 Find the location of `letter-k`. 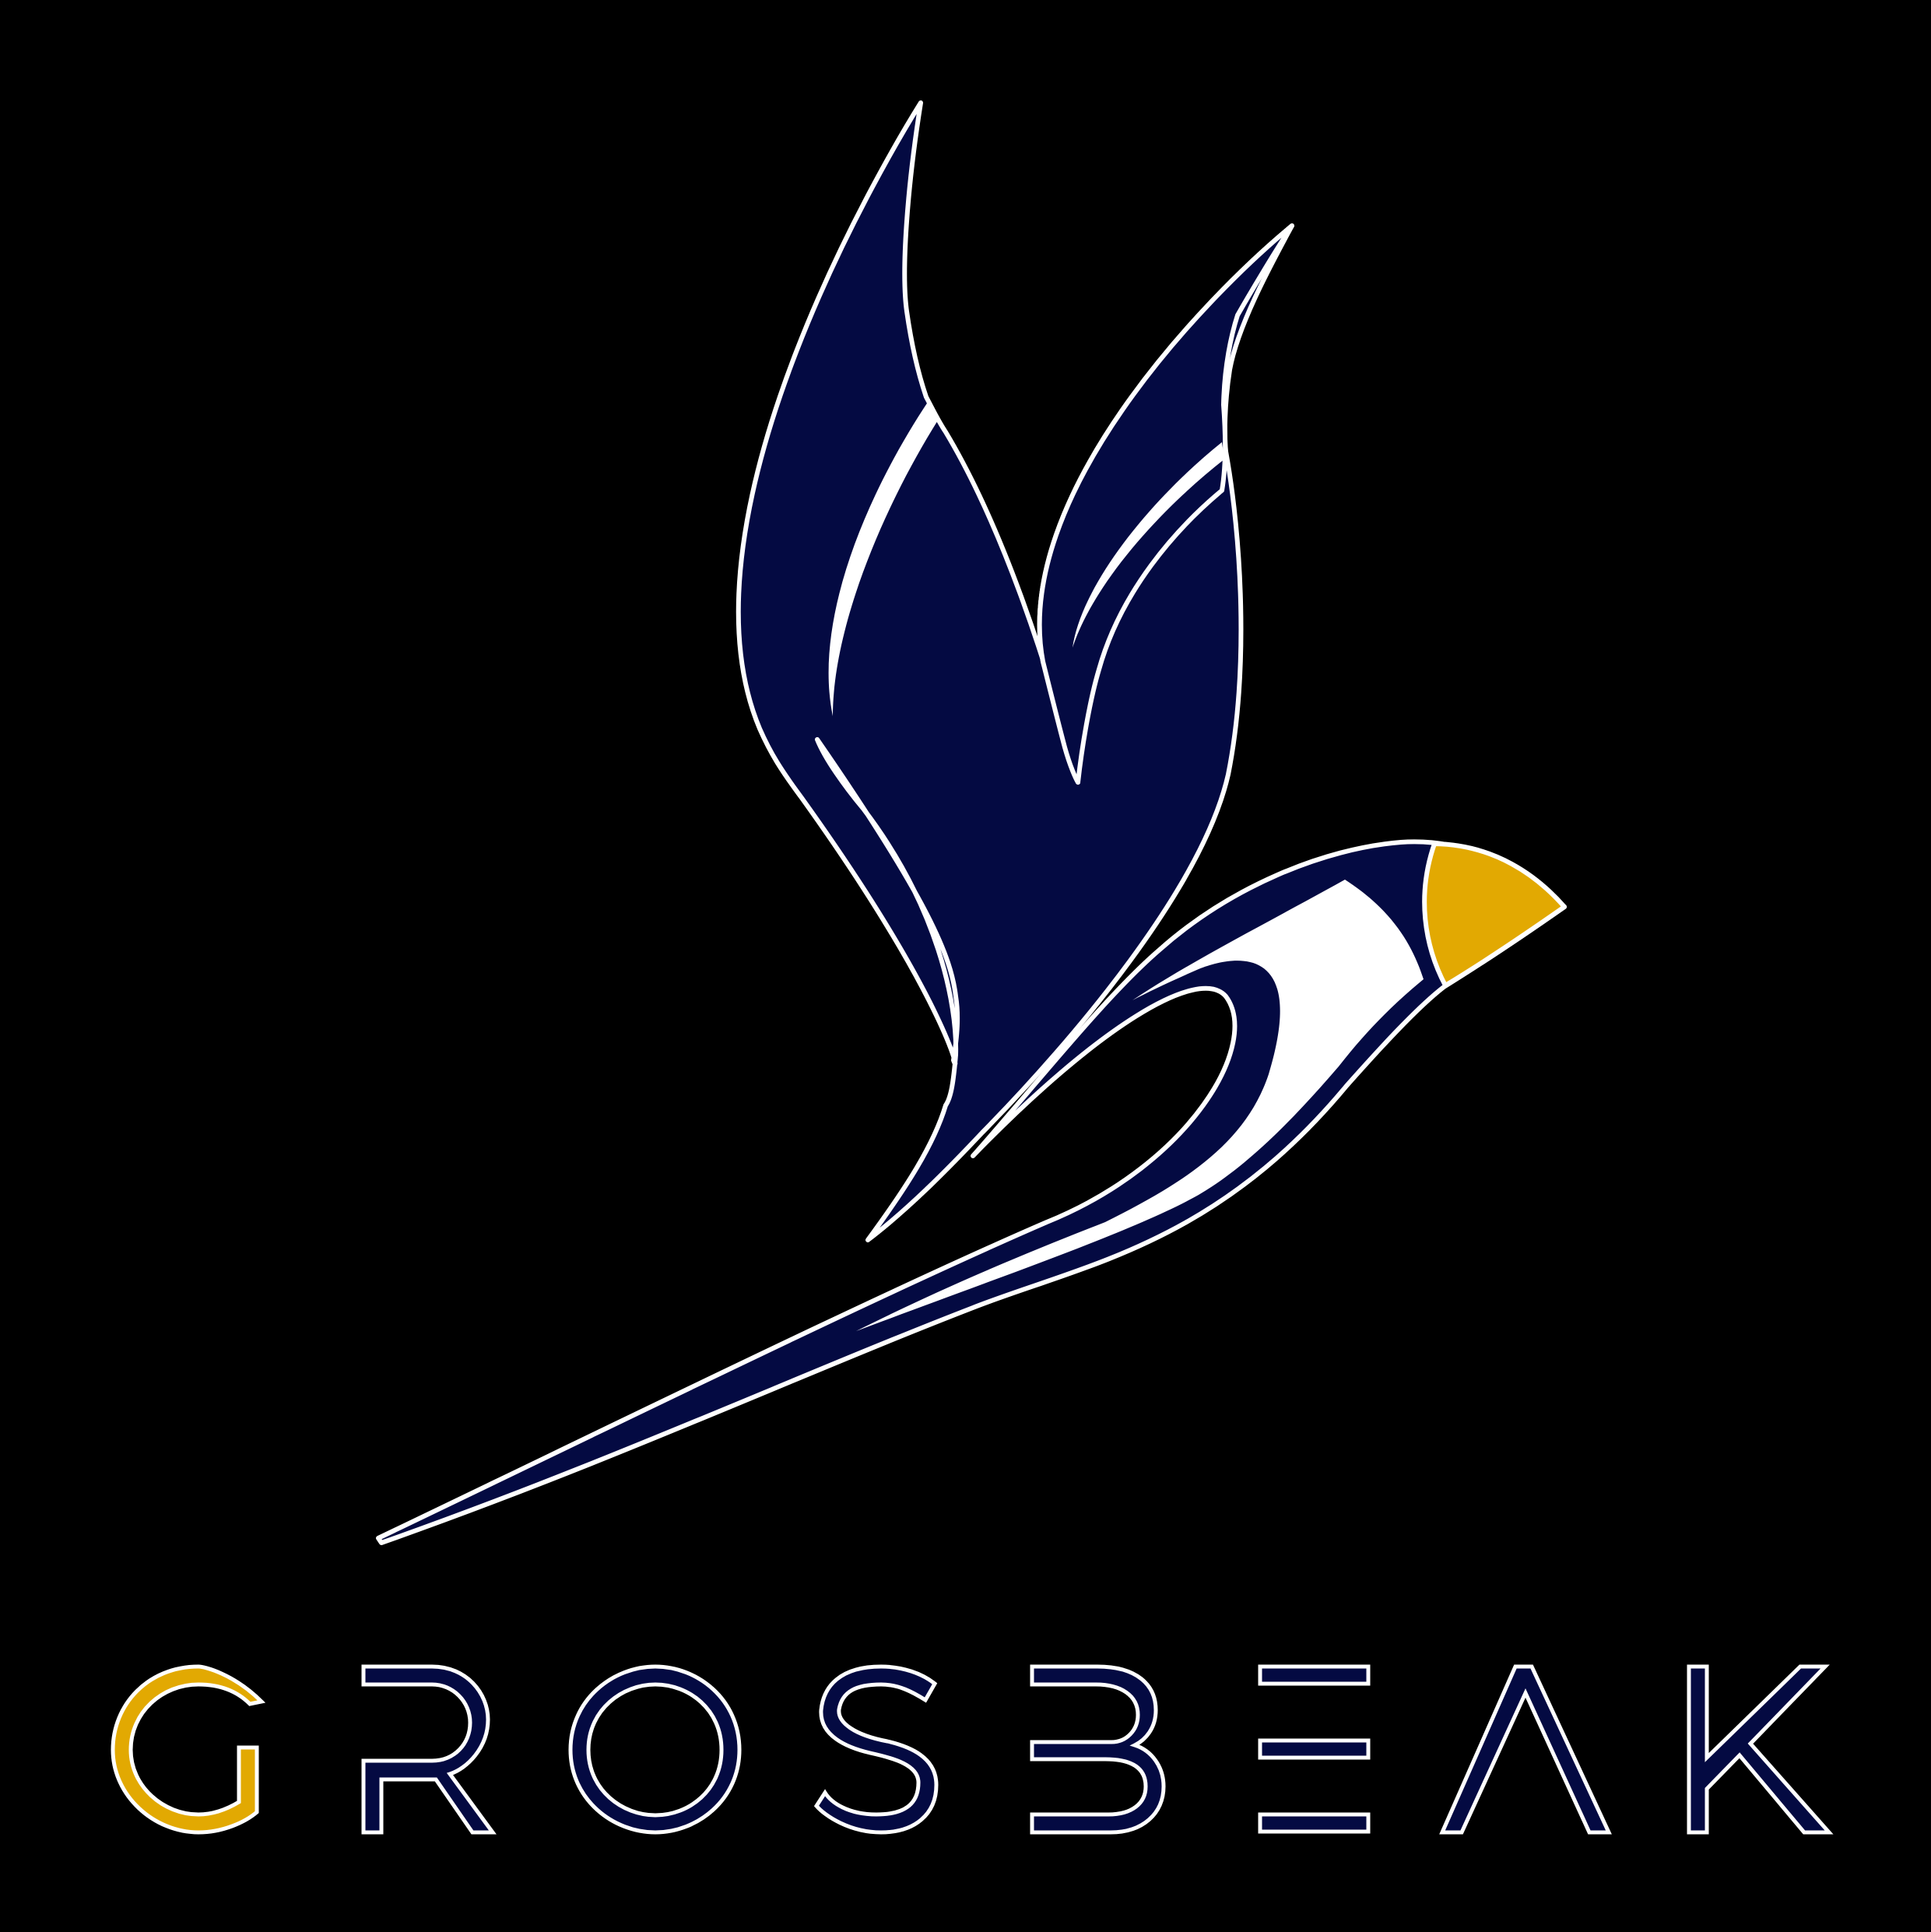

letter-k is located at coordinates (1761, 1749).